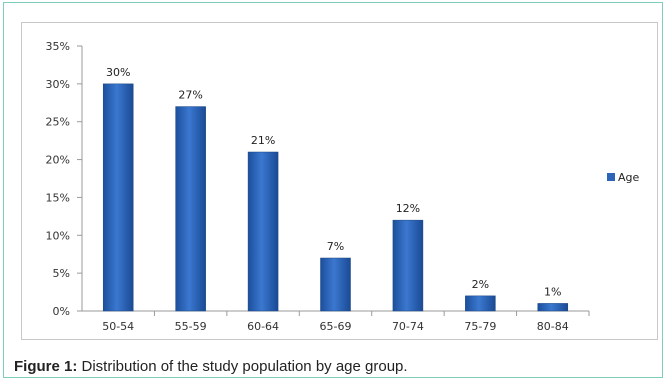 The height and width of the screenshot is (382, 668). What do you see at coordinates (263, 326) in the screenshot?
I see `x-tick-label: 60-64` at bounding box center [263, 326].